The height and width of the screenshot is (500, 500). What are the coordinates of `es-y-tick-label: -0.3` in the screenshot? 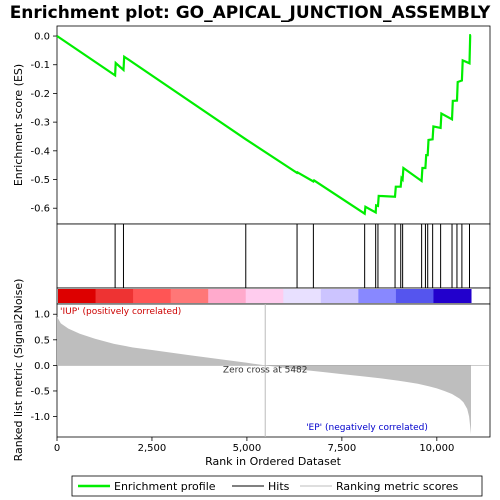 It's located at (40, 123).